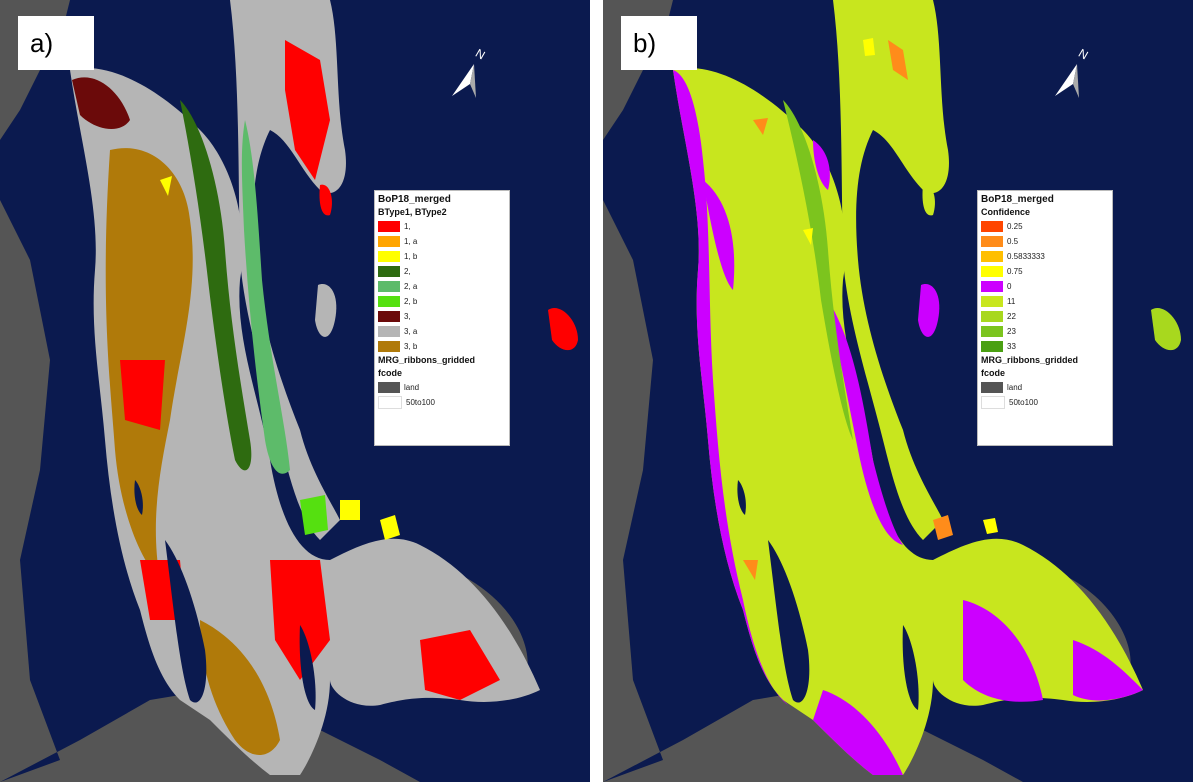  I want to click on legend-classes: 1, 1, a 1, b 2, 2, a 2, b 3, 3, a 3, b, so click(442, 286).